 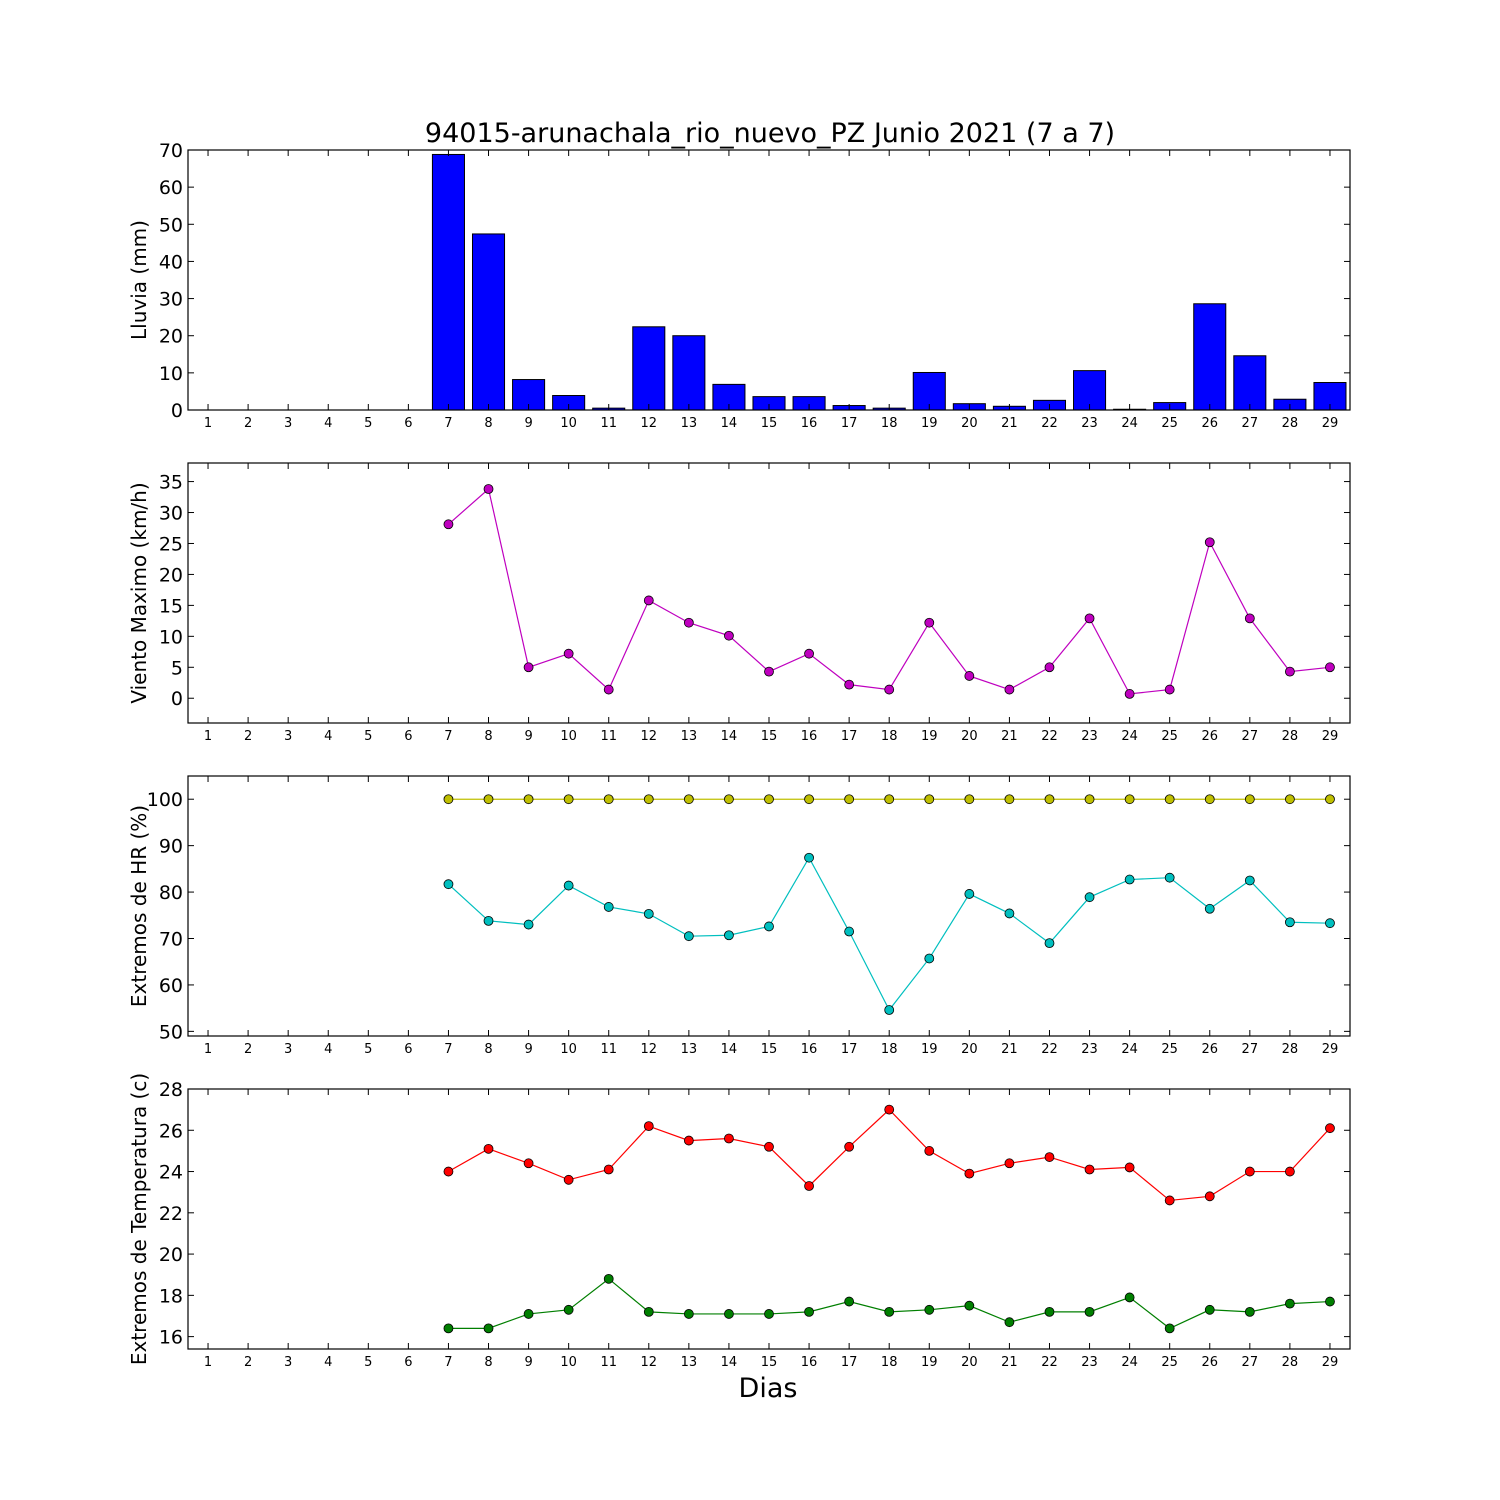 What do you see at coordinates (165, 800) in the screenshot?
I see `y-tick-label: 100` at bounding box center [165, 800].